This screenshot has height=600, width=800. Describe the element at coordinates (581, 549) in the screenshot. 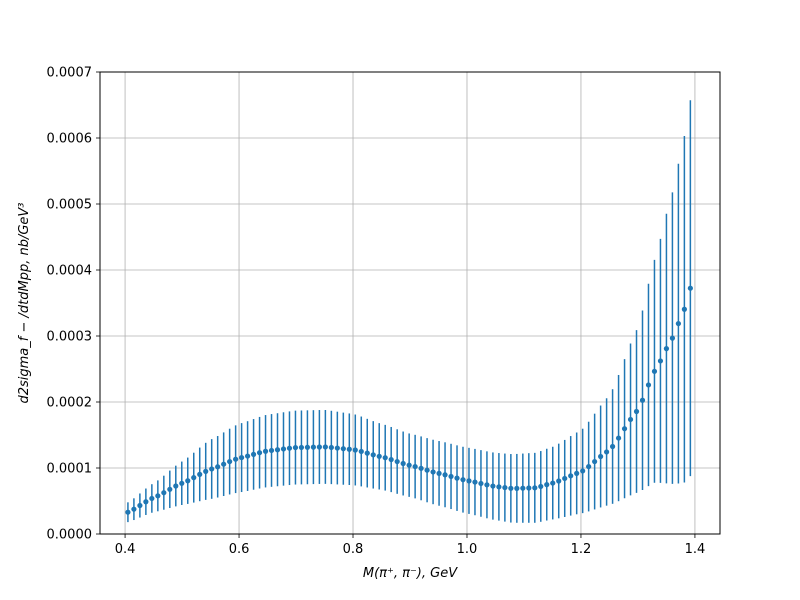

I see `x-tick-label: 1.2` at that location.